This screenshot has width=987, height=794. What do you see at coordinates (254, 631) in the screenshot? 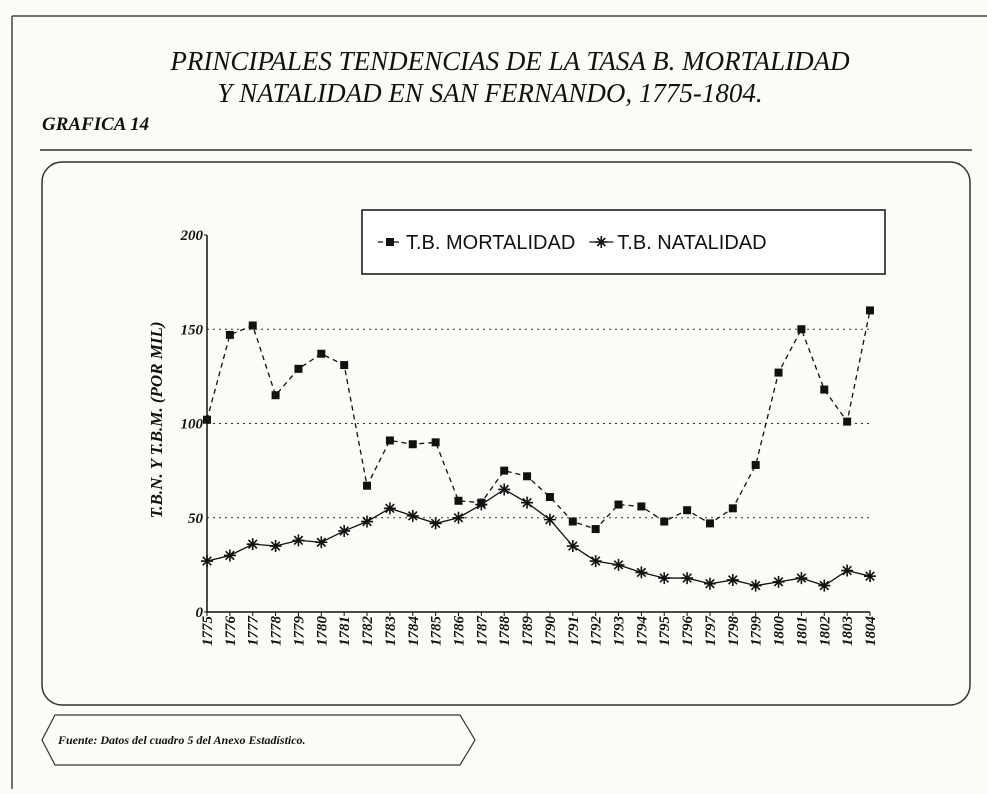
I see `x-tick-label: 1777` at bounding box center [254, 631].